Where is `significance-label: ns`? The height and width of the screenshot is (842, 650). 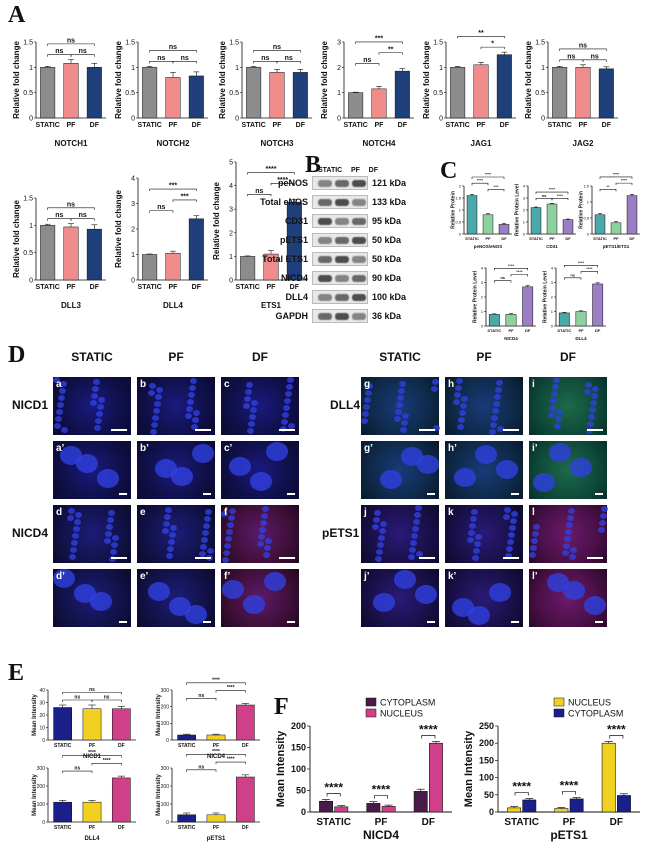 significance-label: ns is located at coordinates (572, 274).